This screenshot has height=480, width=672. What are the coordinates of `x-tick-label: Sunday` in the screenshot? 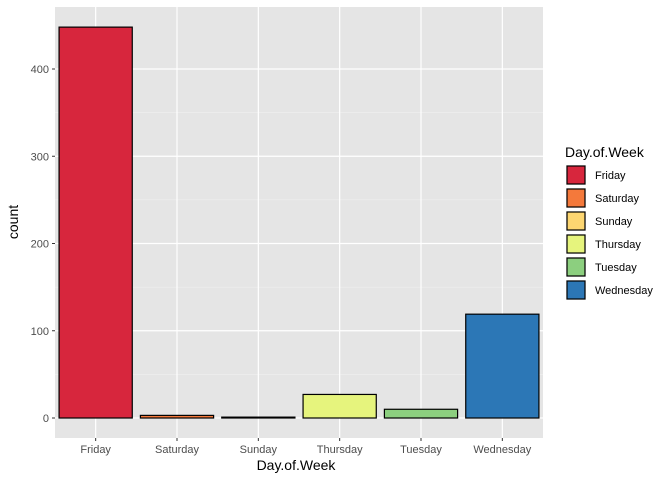 It's located at (259, 450).